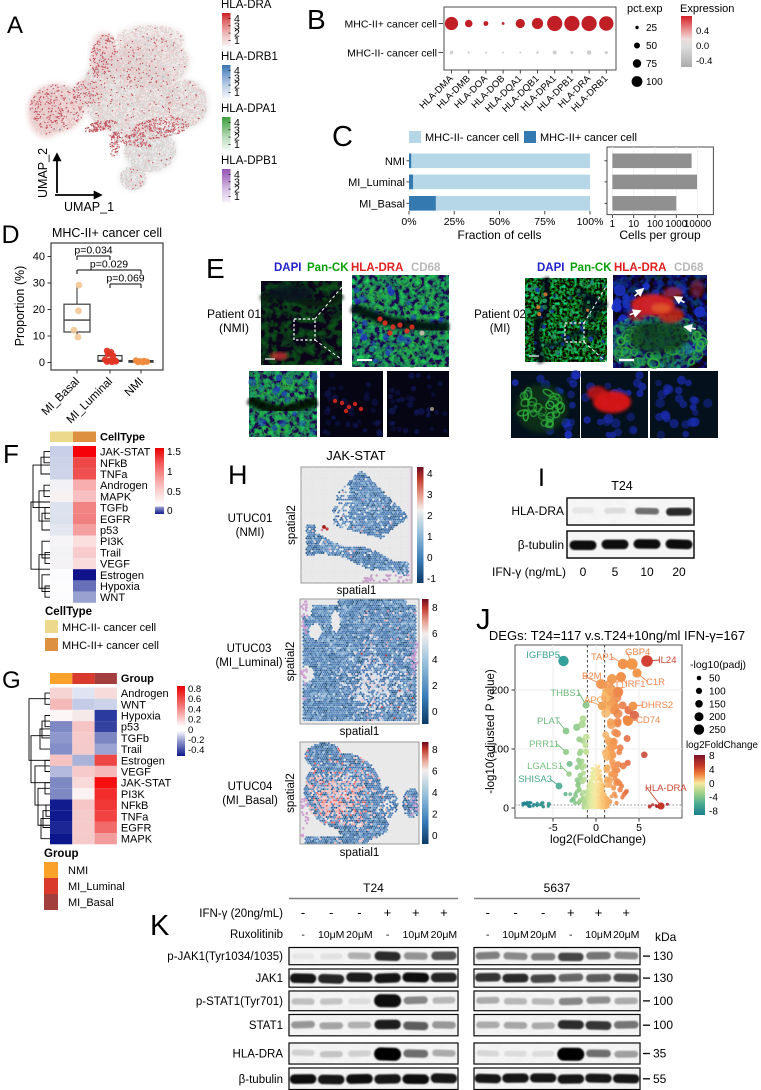  I want to click on svg-text: (NMI), so click(250, 533).